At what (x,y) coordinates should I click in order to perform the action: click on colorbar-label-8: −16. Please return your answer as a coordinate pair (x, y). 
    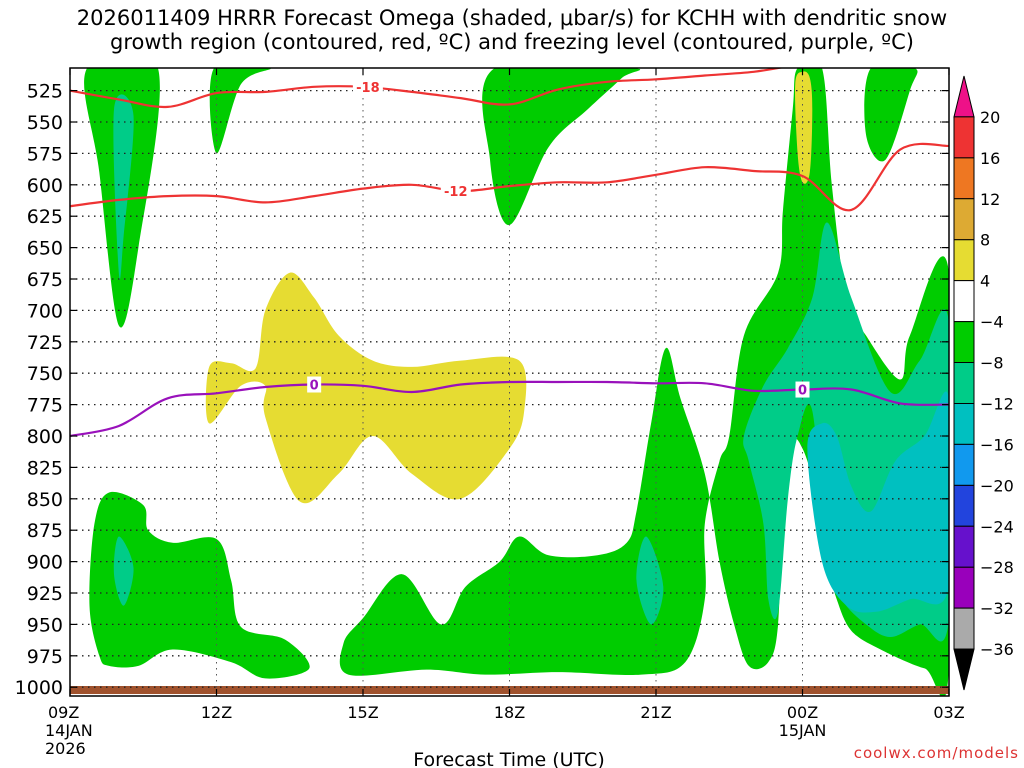
    Looking at the image, I should click on (997, 444).